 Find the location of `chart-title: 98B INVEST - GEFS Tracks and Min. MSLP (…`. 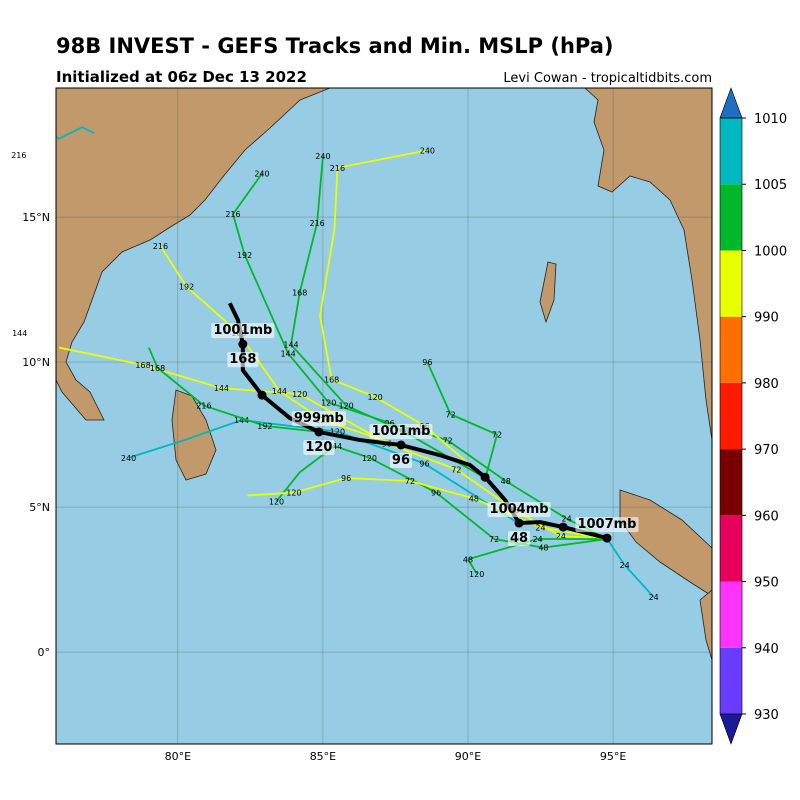

chart-title: 98B INVEST - GEFS Tracks and Min. MSLP (… is located at coordinates (335, 46).